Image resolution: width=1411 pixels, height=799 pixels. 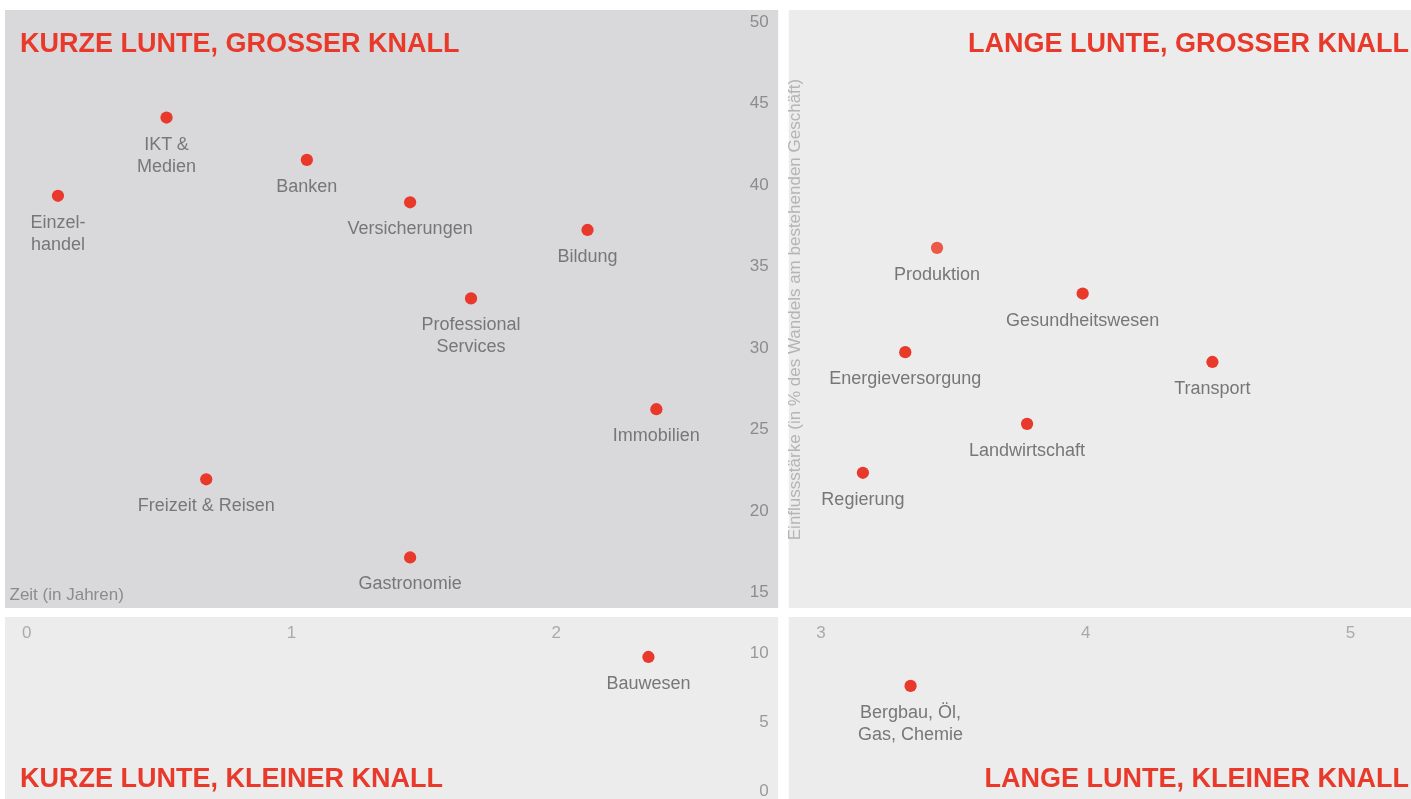 What do you see at coordinates (937, 273) in the screenshot?
I see `series-label: Produktion` at bounding box center [937, 273].